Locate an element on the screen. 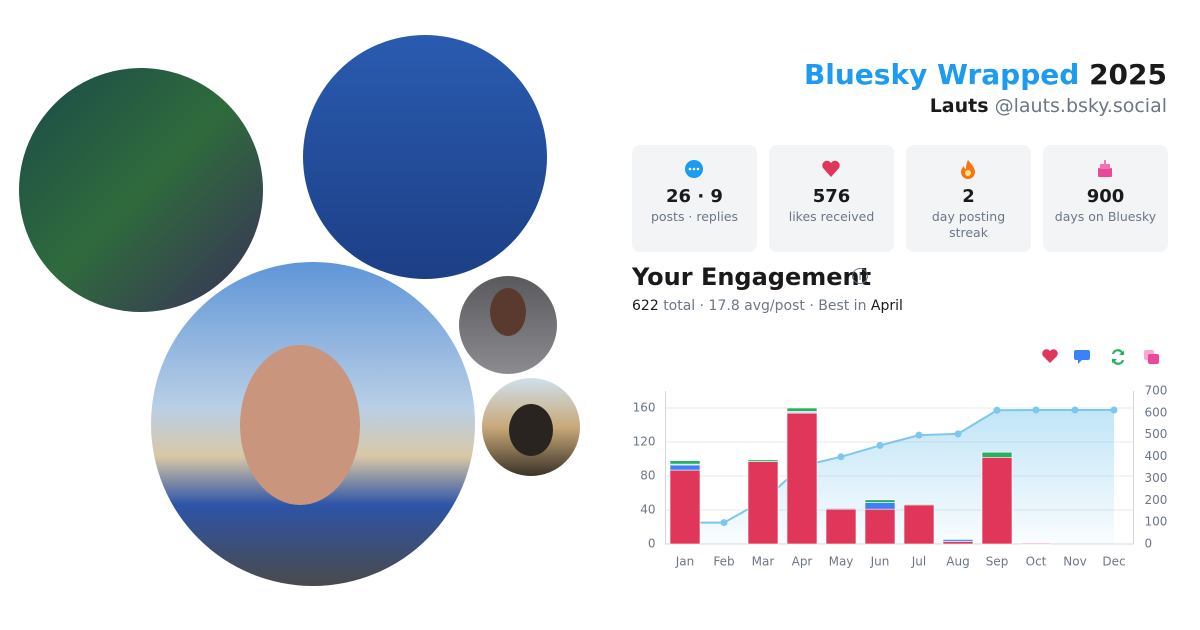 The width and height of the screenshot is (1200, 630). brand: Bluesky Wrapped is located at coordinates (941, 74).